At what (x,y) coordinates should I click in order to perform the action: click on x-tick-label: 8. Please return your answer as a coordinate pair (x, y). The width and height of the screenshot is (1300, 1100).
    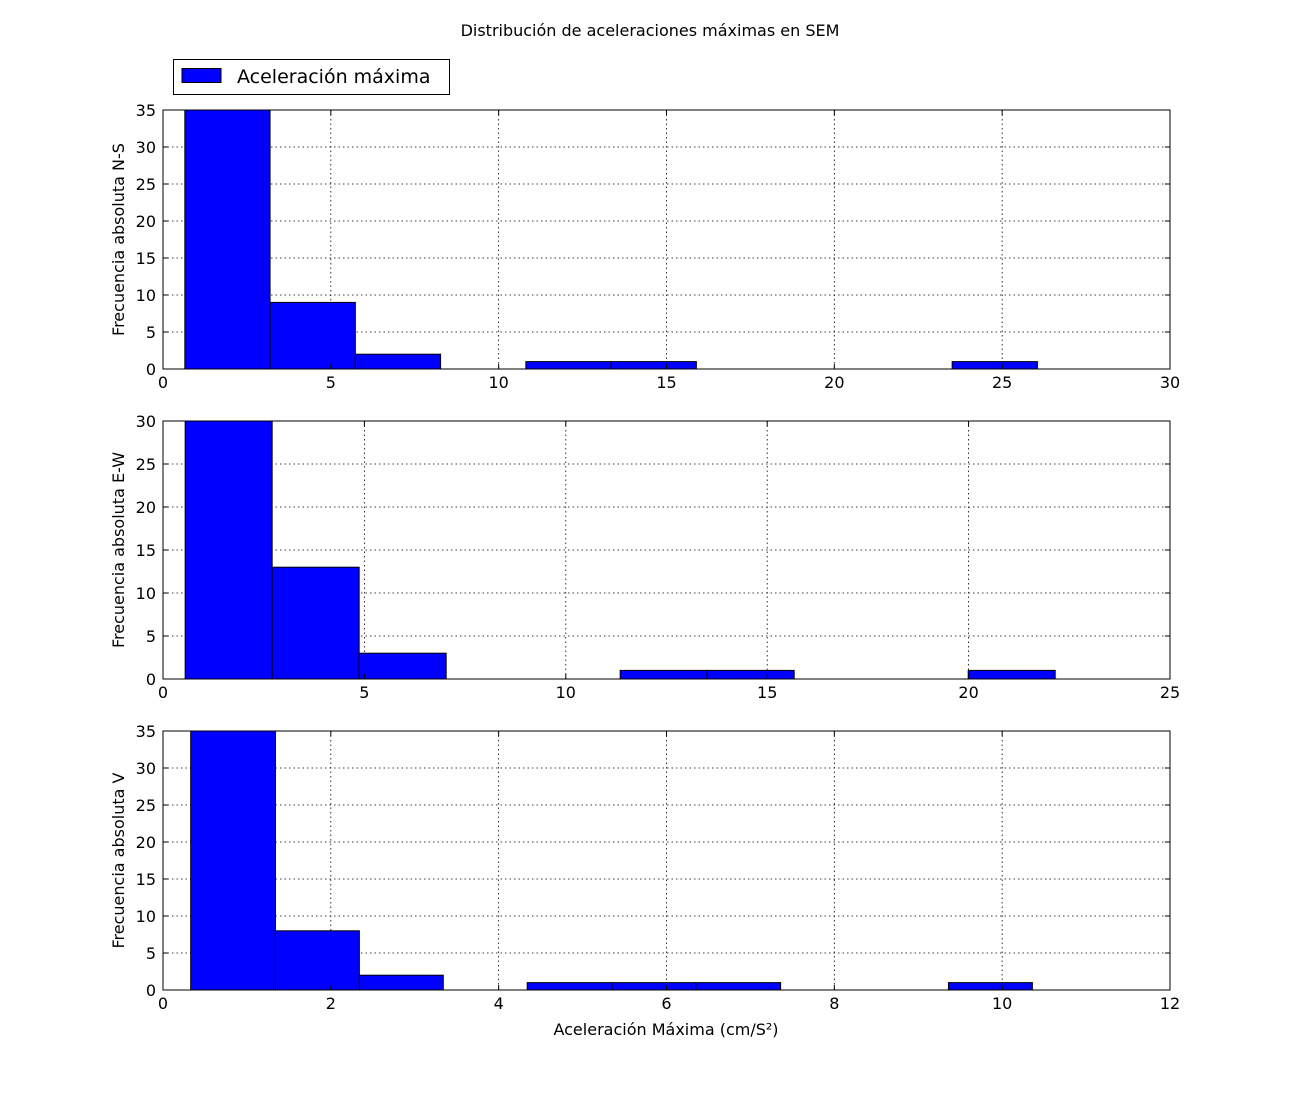
    Looking at the image, I should click on (834, 1003).